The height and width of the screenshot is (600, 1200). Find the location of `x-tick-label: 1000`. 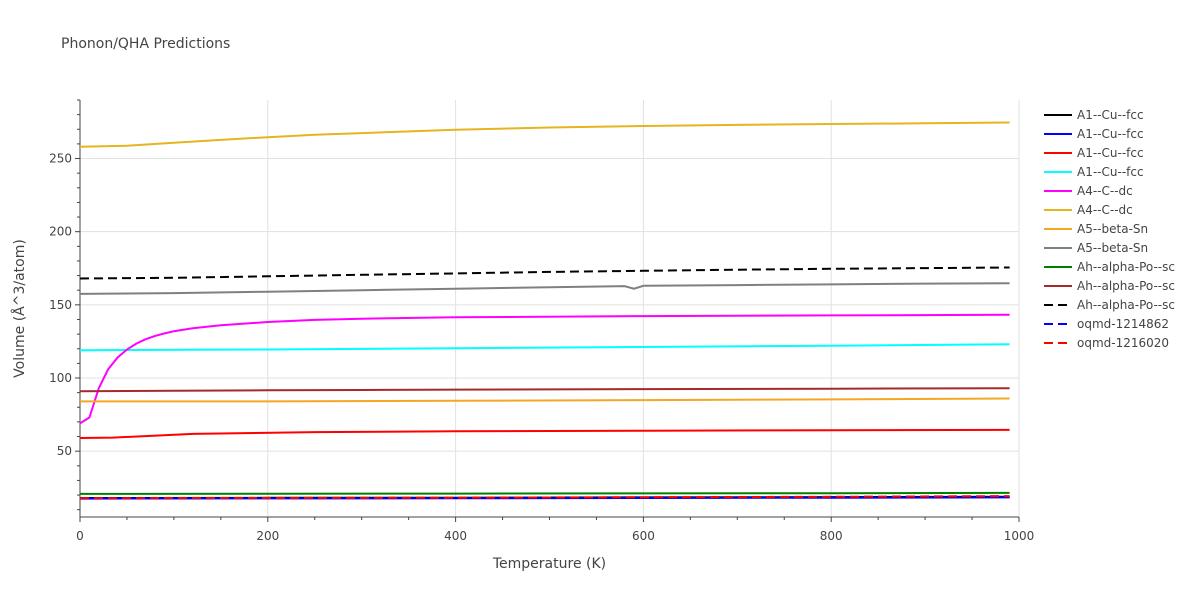

x-tick-label: 1000 is located at coordinates (1019, 536).